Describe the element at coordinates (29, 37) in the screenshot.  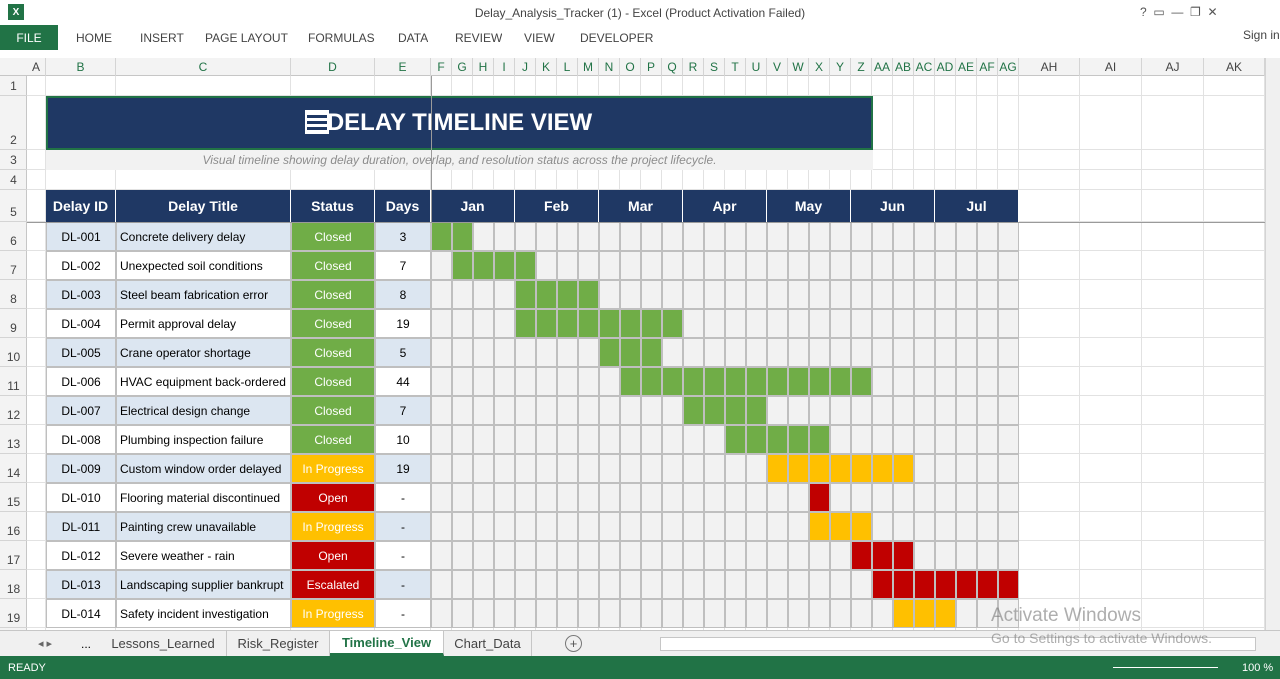
I see `file-tab: FILE` at that location.